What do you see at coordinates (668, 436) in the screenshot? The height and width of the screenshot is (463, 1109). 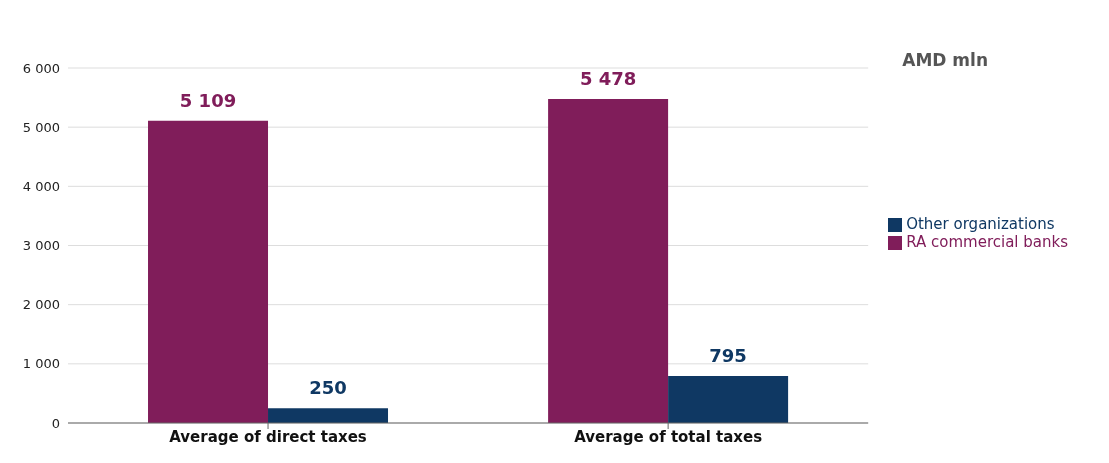 I see `x-tick-label: Average of total taxes` at bounding box center [668, 436].